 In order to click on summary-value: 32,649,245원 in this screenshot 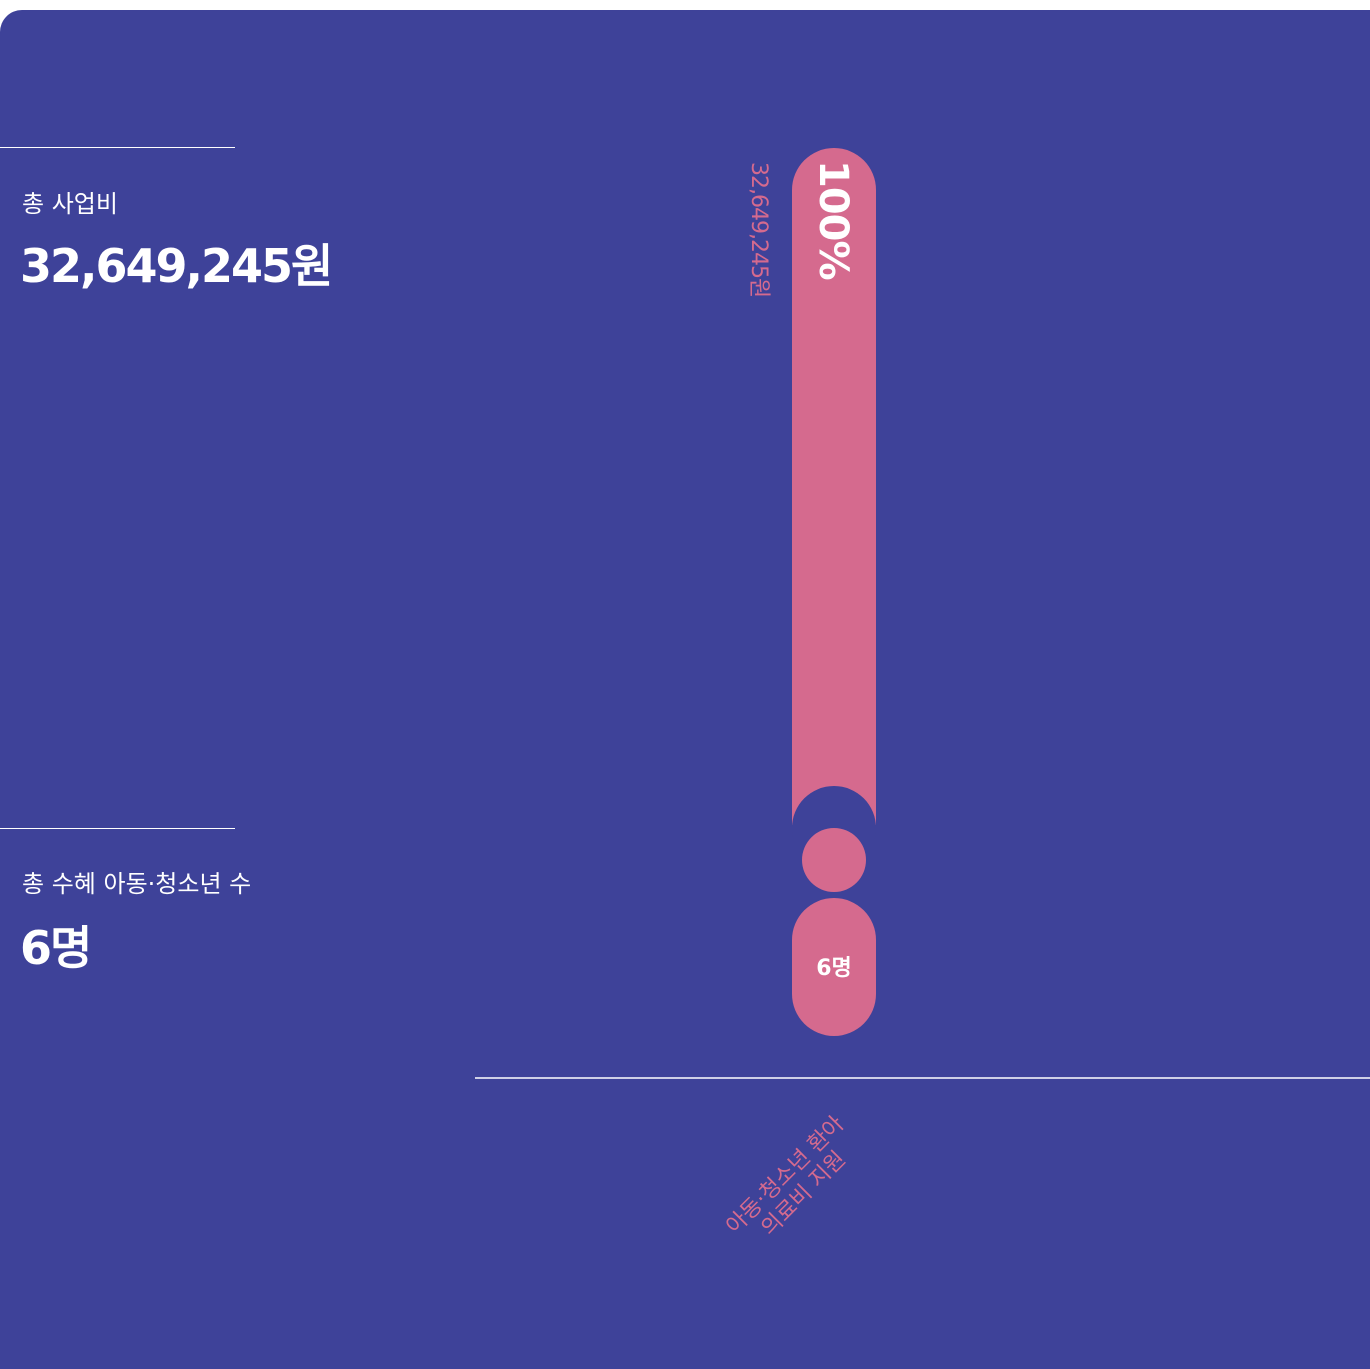, I will do `click(176, 266)`.